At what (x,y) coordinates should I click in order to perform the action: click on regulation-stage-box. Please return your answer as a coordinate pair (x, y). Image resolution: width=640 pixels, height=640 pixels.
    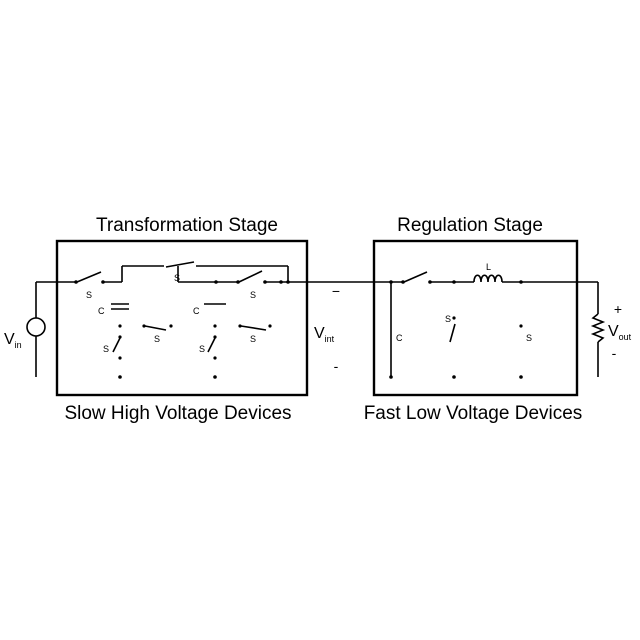
    Looking at the image, I should click on (475, 318).